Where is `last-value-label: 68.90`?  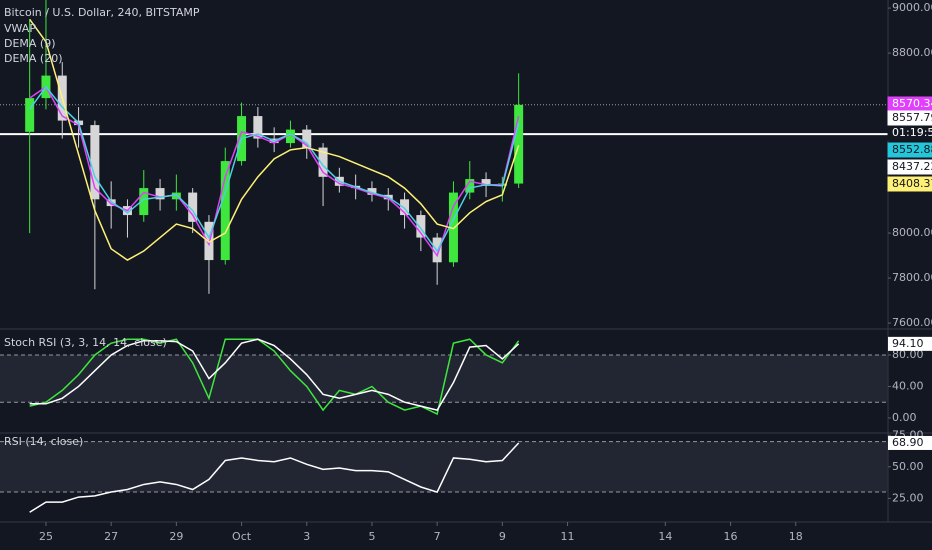
last-value-label: 68.90 is located at coordinates (908, 442).